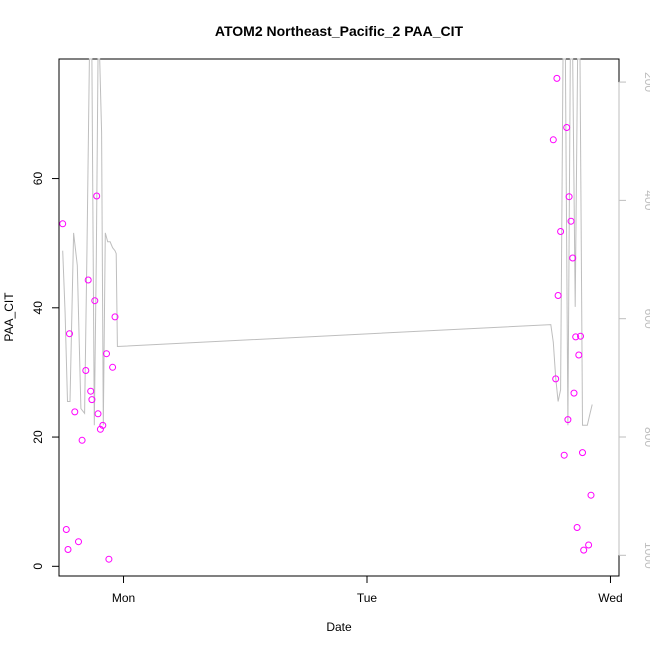 The width and height of the screenshot is (650, 650). I want to click on y-axis: 0 20 40 60, so click(45, 371).